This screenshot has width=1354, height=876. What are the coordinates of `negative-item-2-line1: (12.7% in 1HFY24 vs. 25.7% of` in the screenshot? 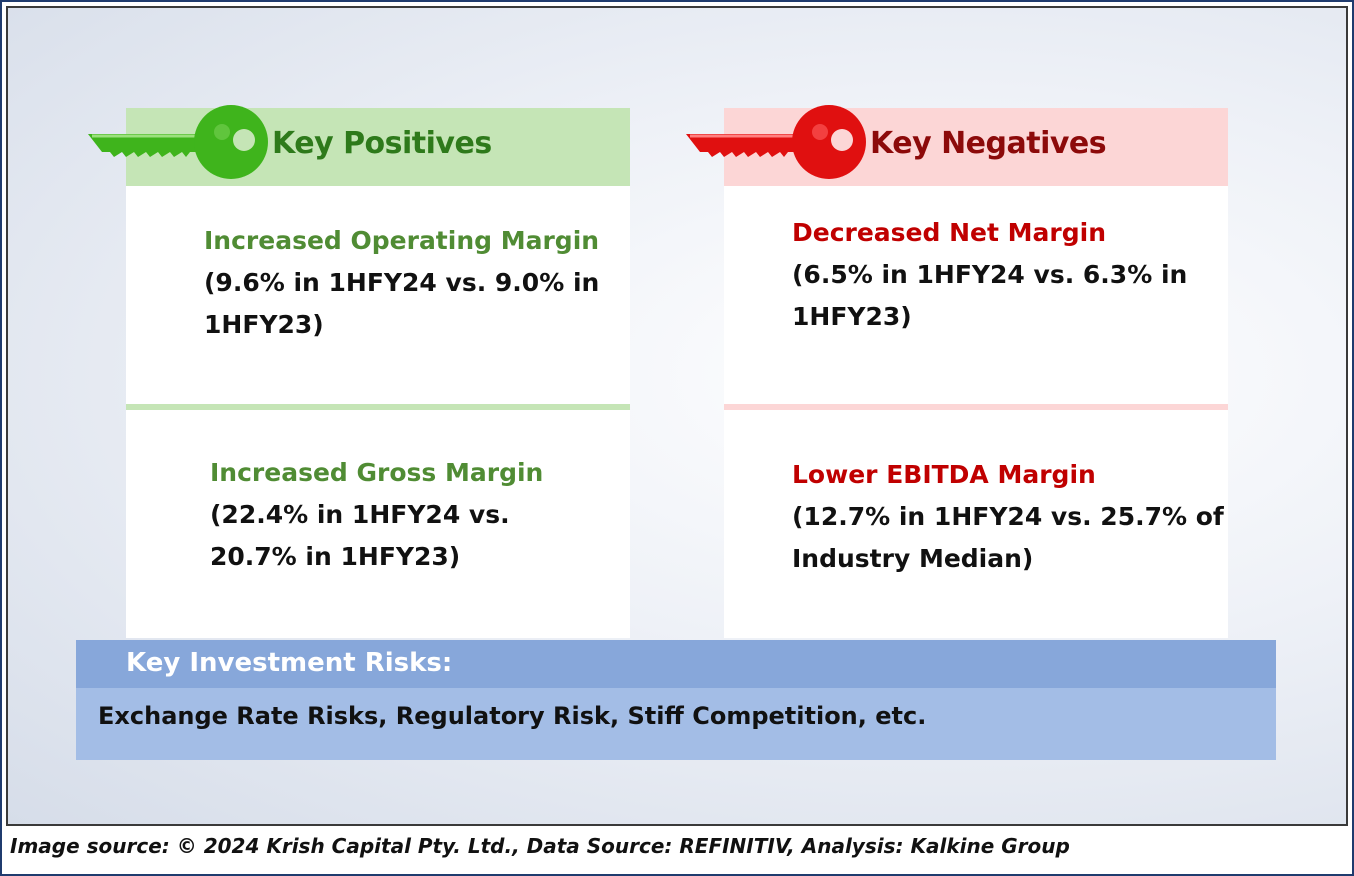 It's located at (1008, 516).